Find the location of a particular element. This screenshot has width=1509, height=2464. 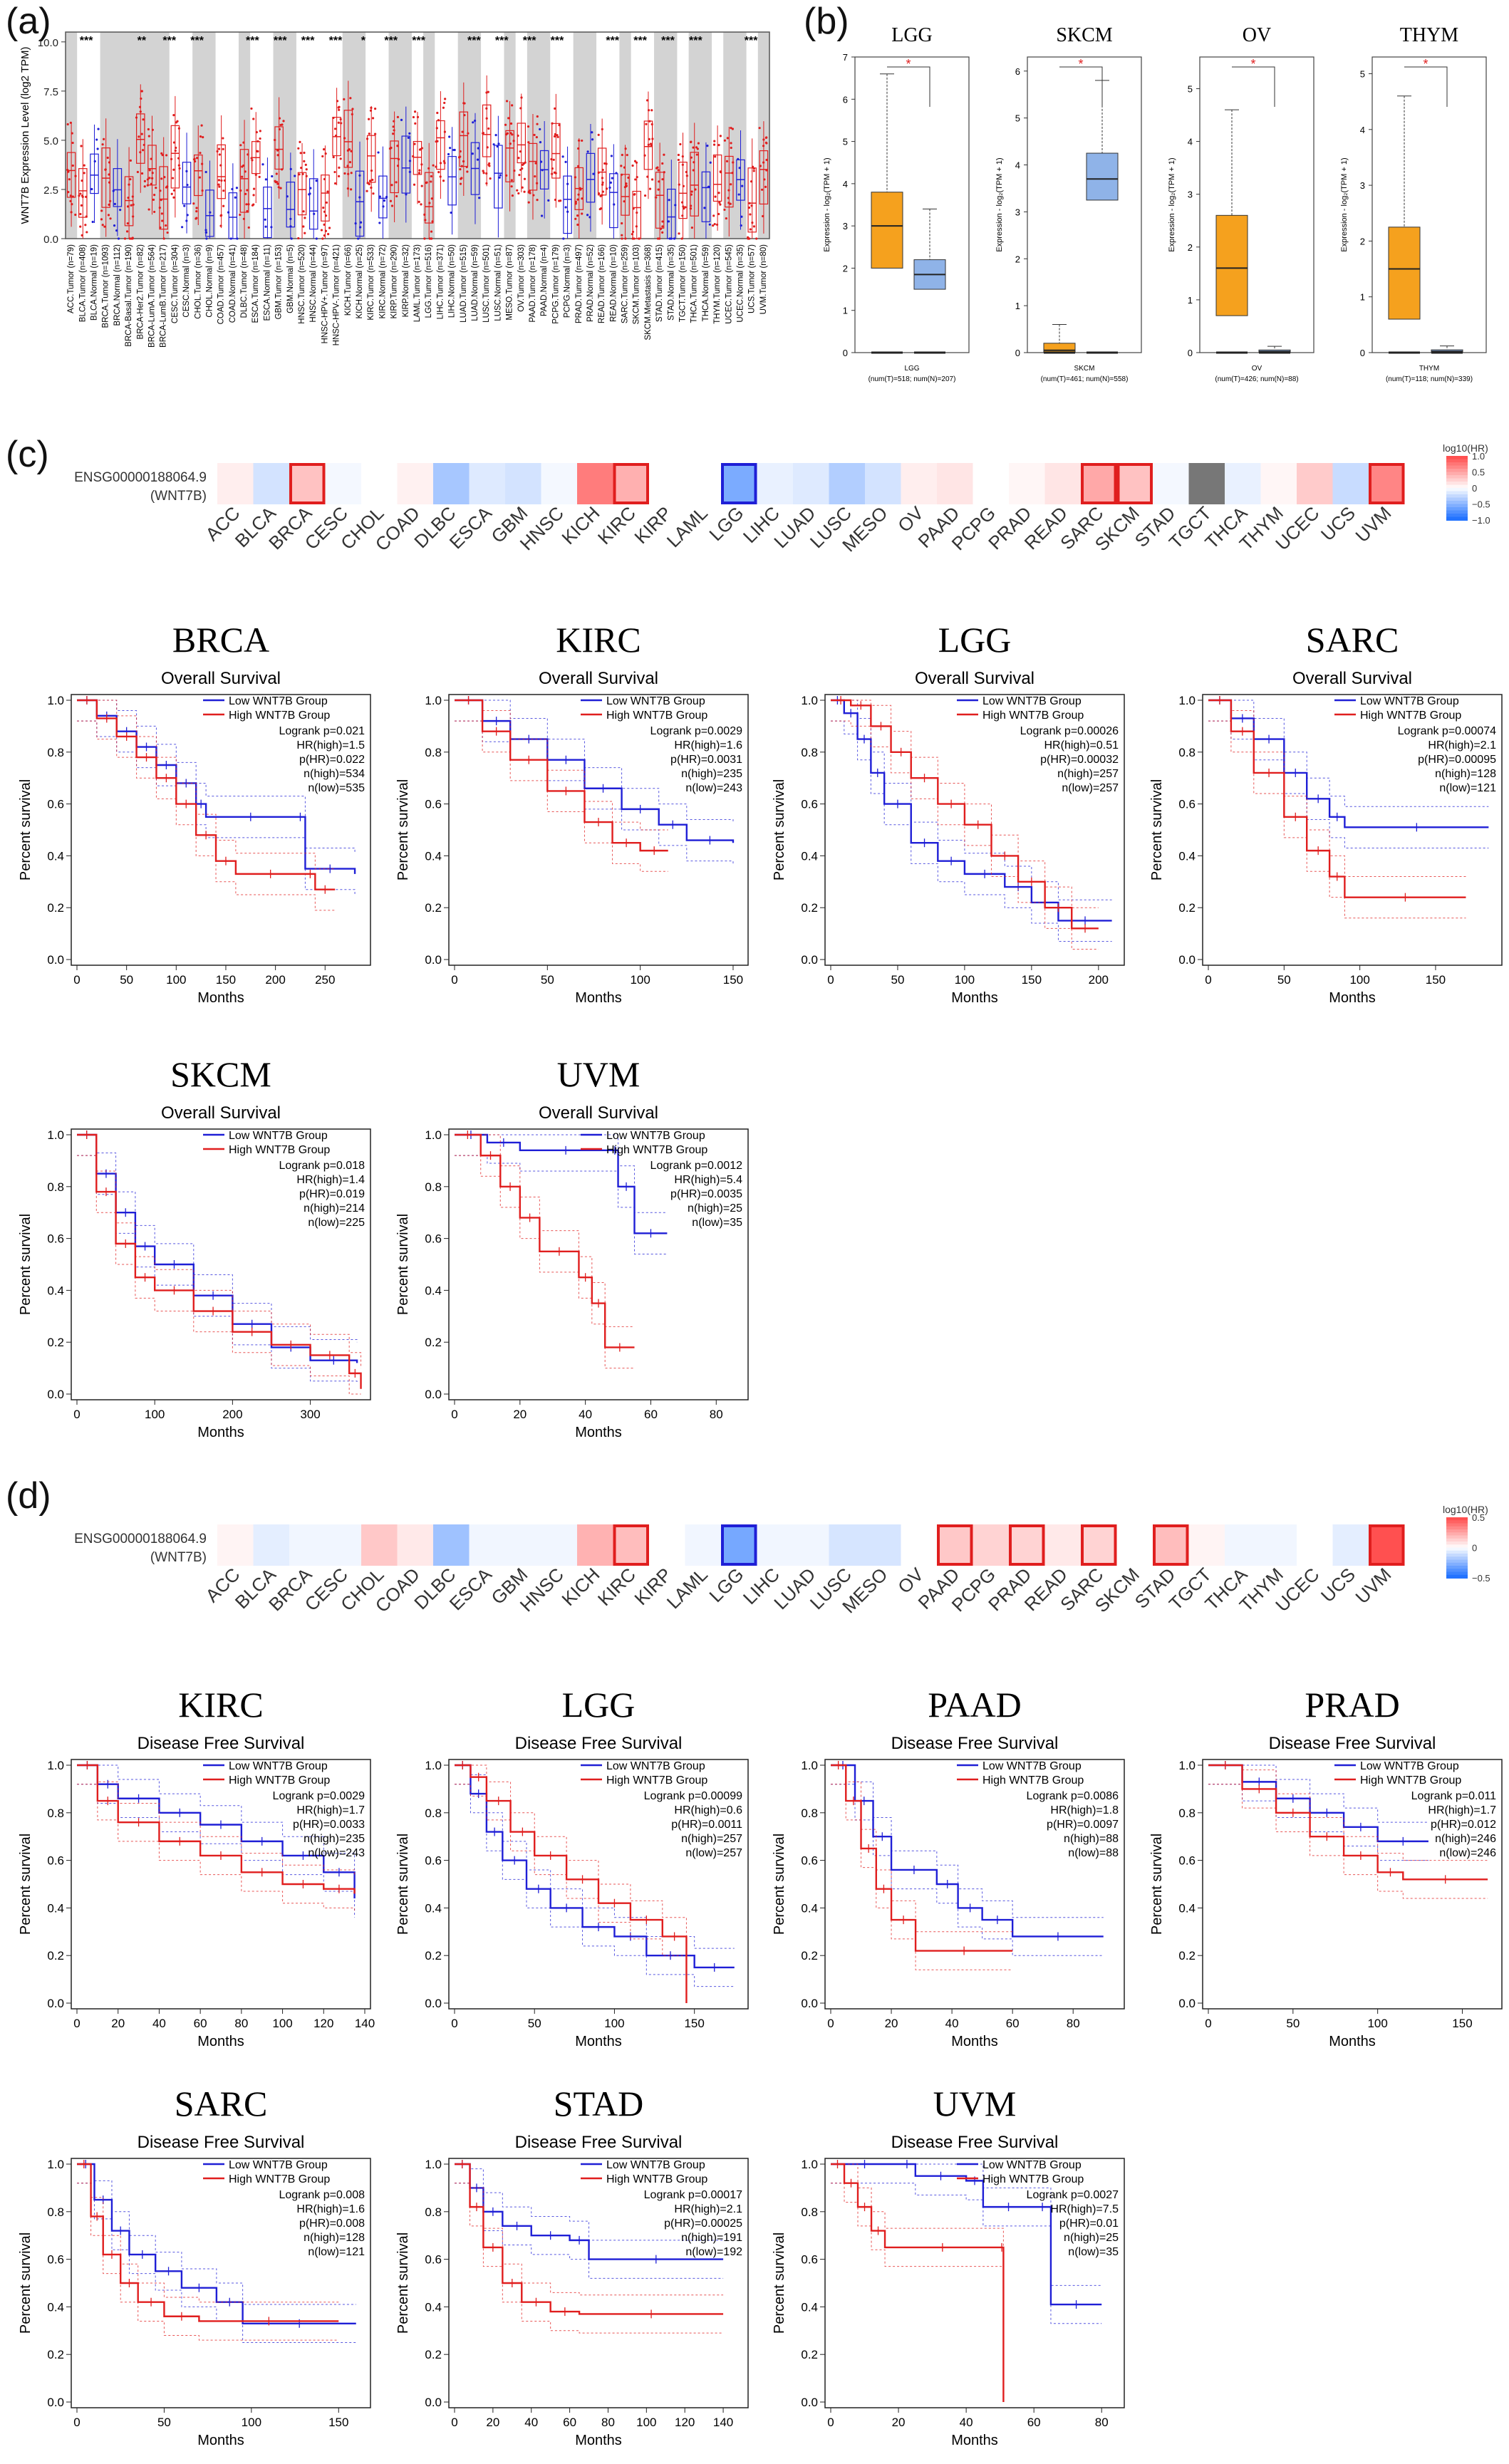

y-tick-label: 0.2 is located at coordinates (809, 1956).